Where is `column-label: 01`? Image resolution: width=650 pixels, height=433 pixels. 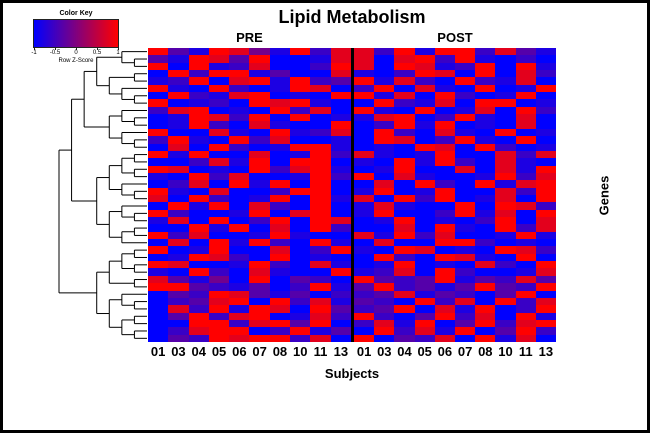 column-label: 01 is located at coordinates (364, 351).